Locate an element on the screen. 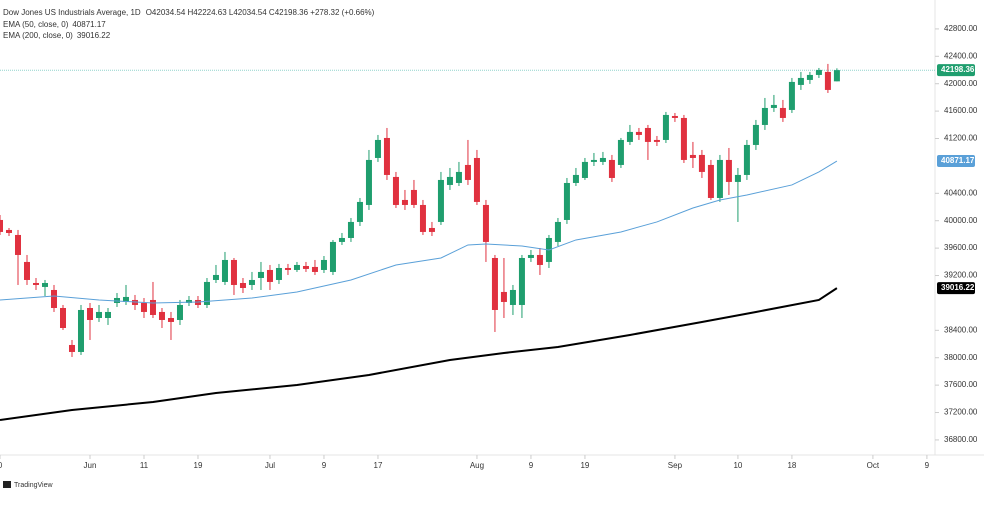  y-tick-label: 37600.00 is located at coordinates (961, 384).